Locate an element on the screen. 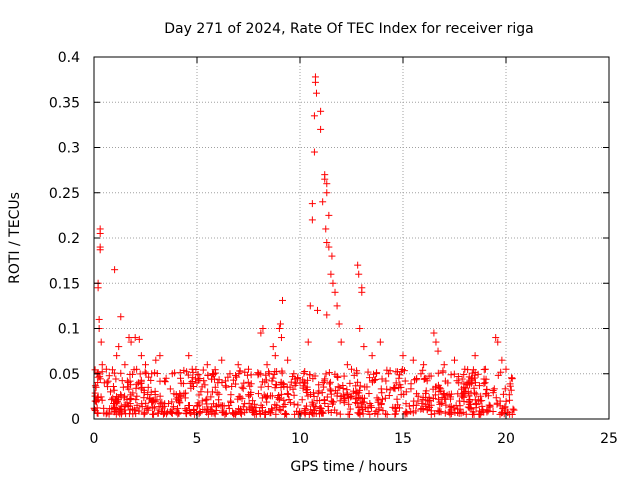  y-tick-label: 0.15 is located at coordinates (64, 284).